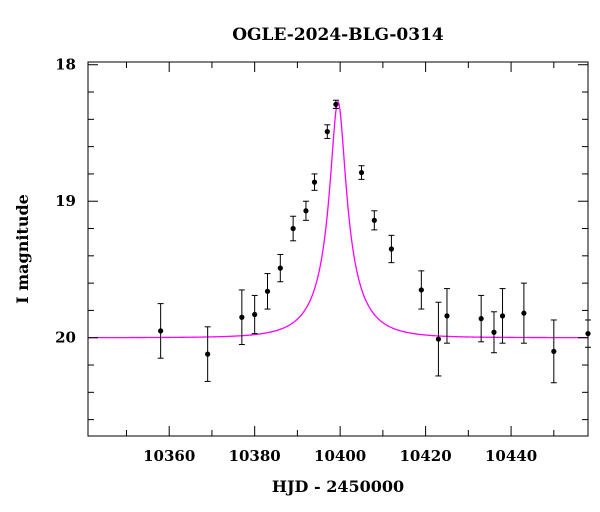  What do you see at coordinates (338, 35) in the screenshot?
I see `chart-title: OGLE-2024-BLG-0314` at bounding box center [338, 35].